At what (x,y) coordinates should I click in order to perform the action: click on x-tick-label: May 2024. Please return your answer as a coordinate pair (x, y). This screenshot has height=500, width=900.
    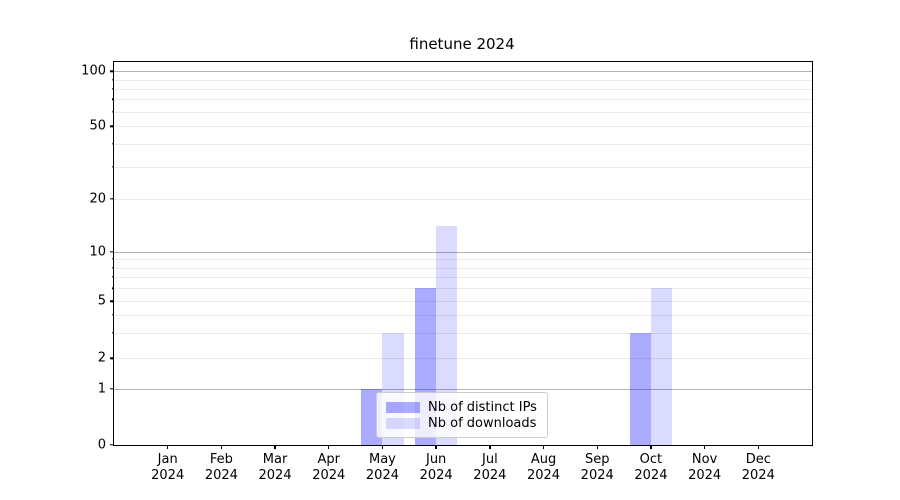
    Looking at the image, I should click on (382, 467).